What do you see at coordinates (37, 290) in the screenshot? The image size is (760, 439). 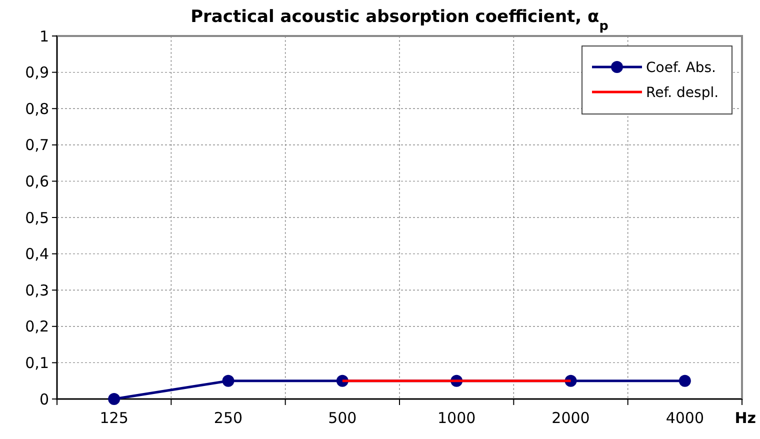 I see `y-tick-label: 0,3` at bounding box center [37, 290].